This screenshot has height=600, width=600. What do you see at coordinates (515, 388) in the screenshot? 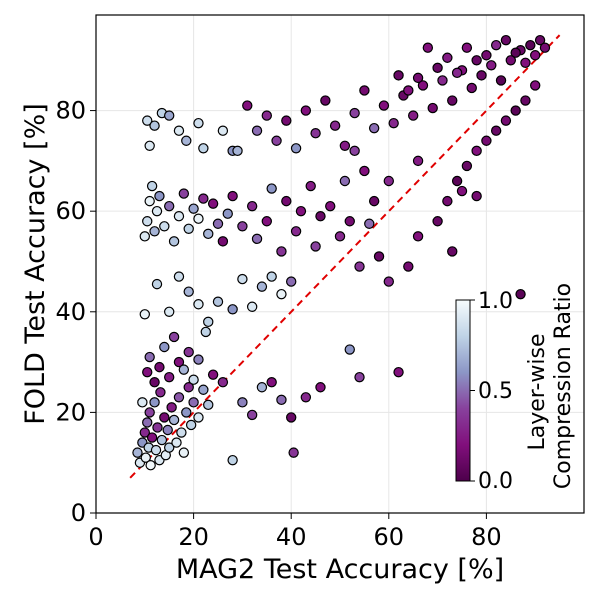
I see `colorbar: 1.0 0.5 0.0 Layer-wise Compression Ratio` at bounding box center [515, 388].